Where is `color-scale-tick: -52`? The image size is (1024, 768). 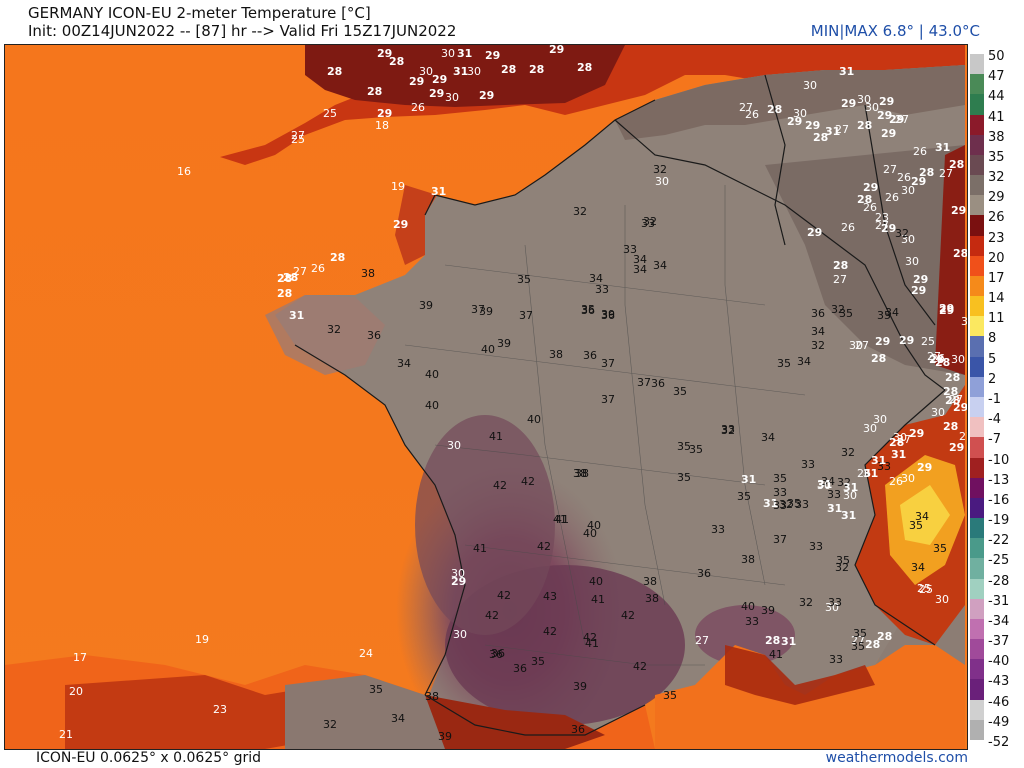 color-scale-tick: -52 is located at coordinates (999, 742).